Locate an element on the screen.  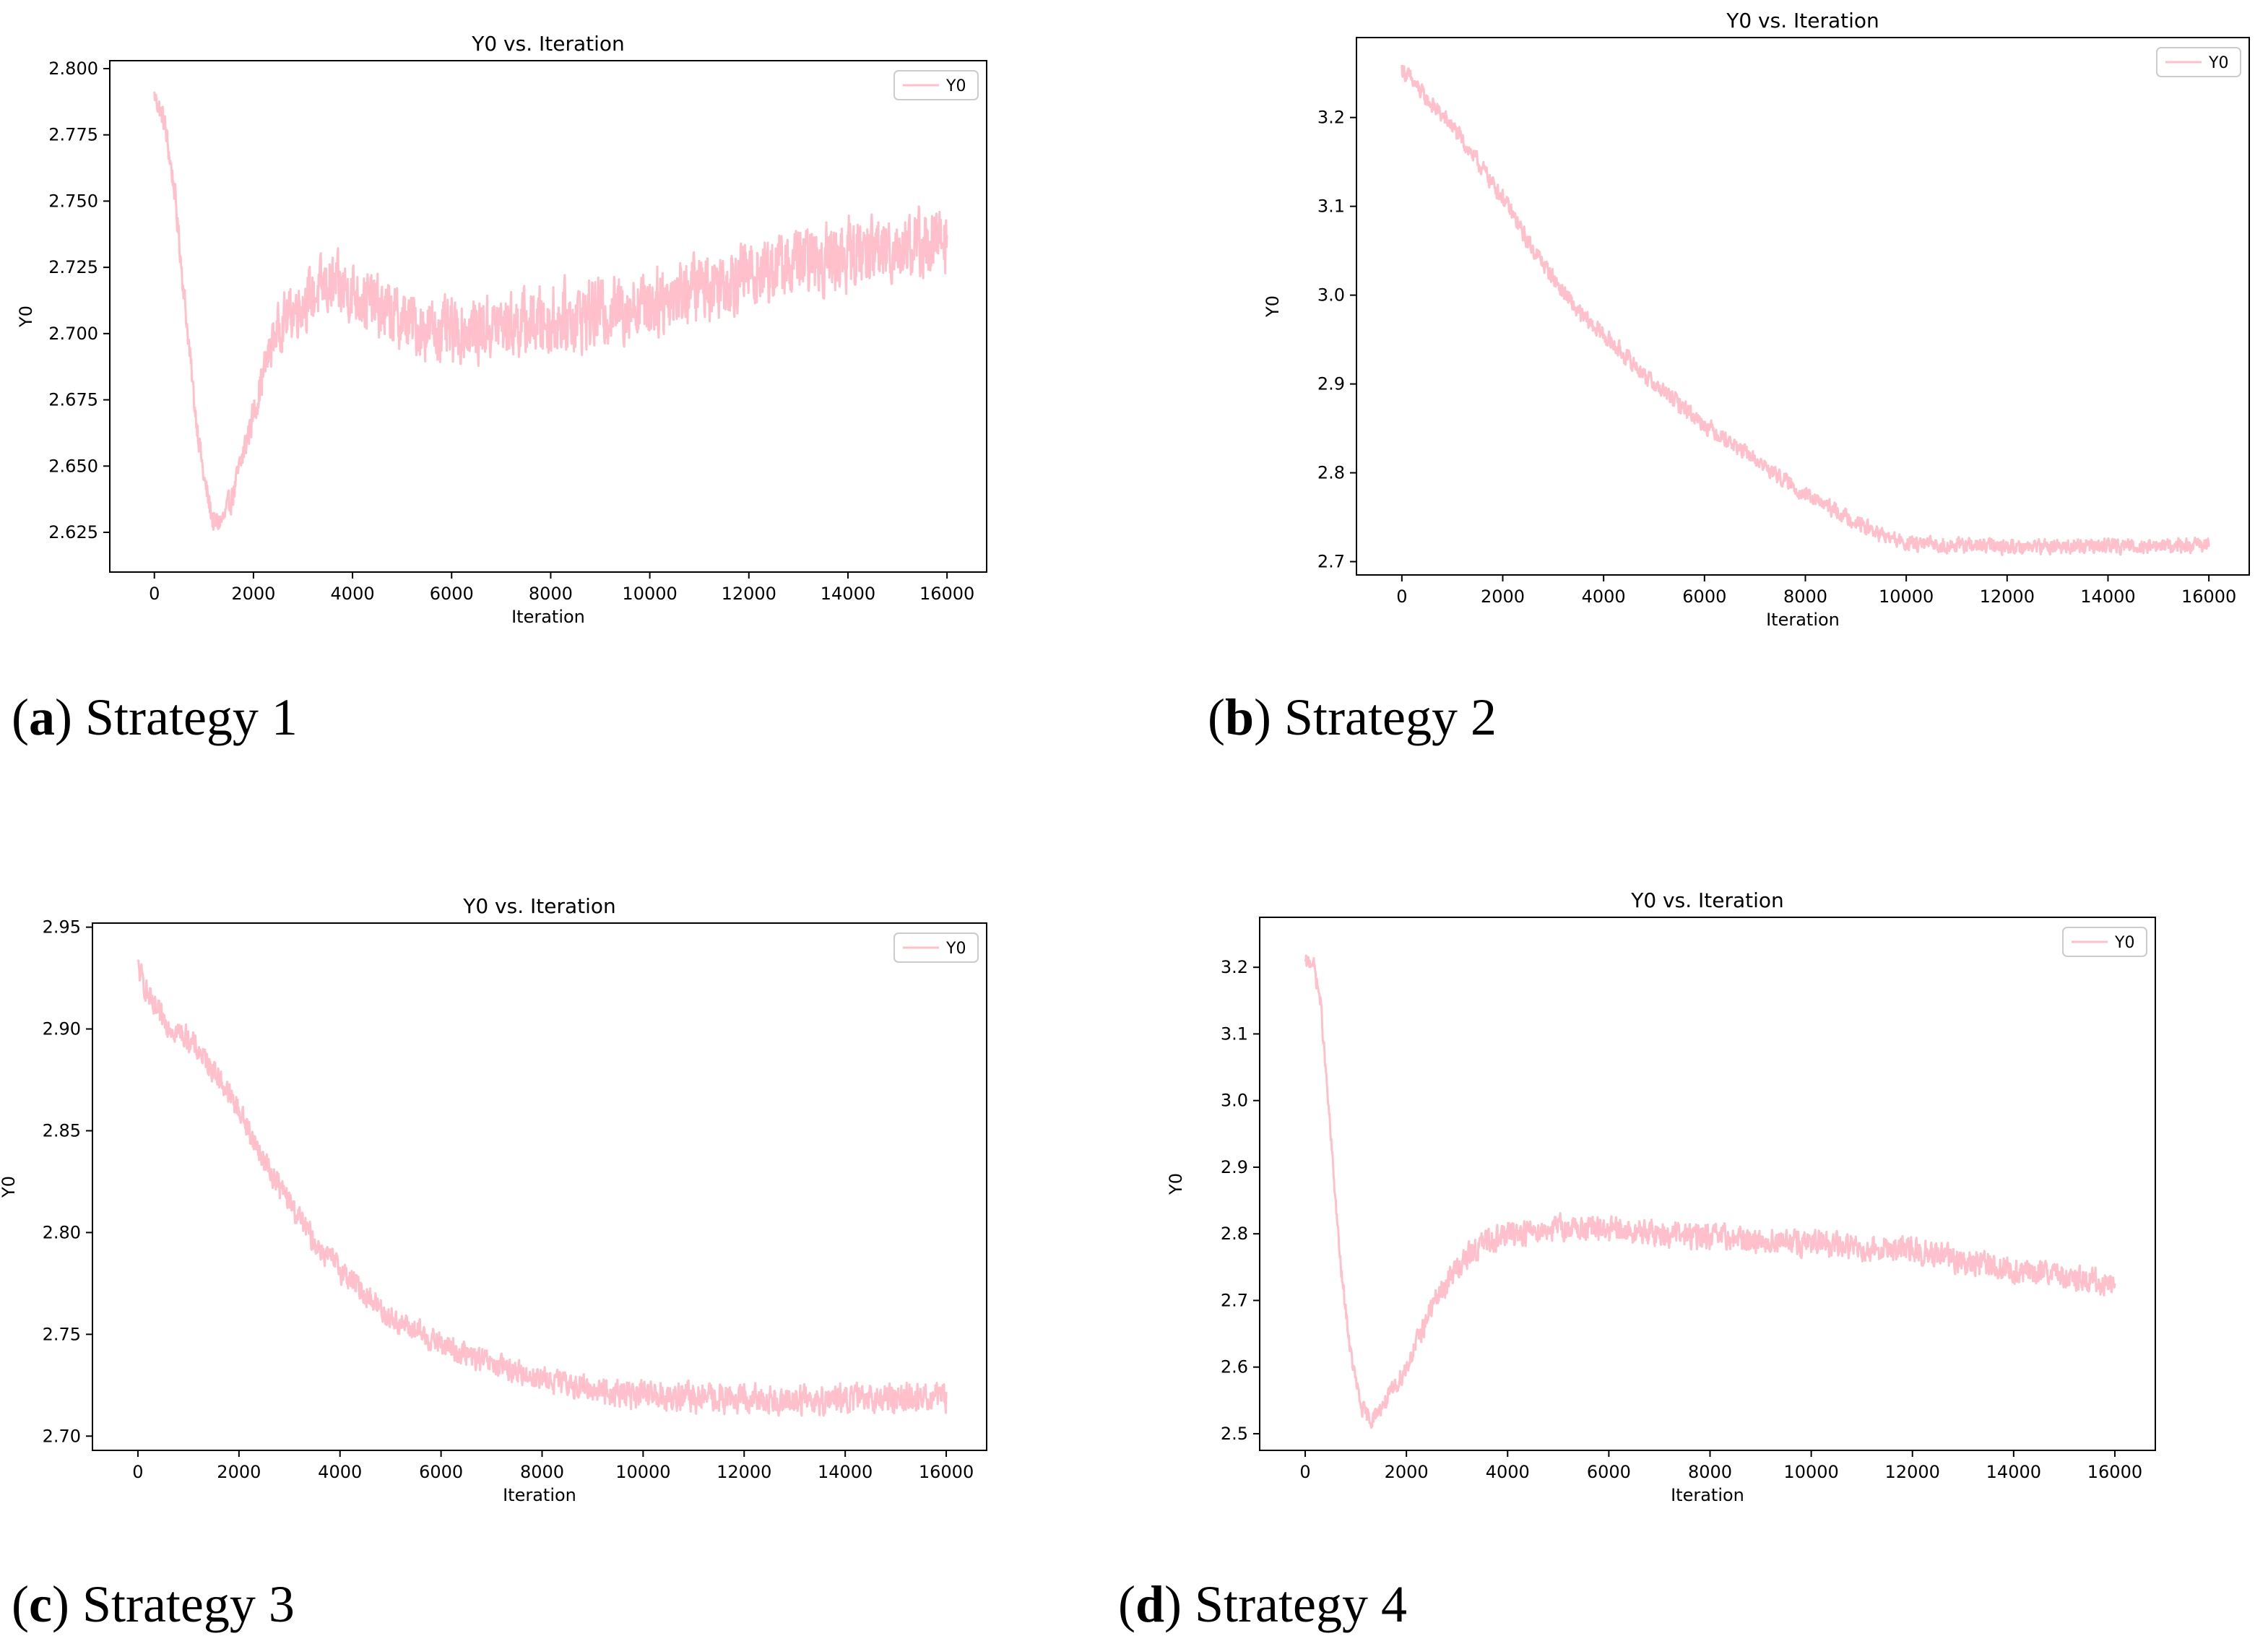
y-tick-label: 2.85 is located at coordinates (62, 1130).